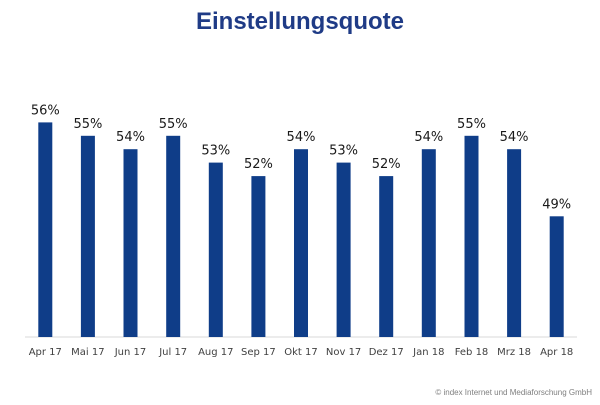 The image size is (600, 405). I want to click on x-tick-label: Nov 17, so click(343, 352).